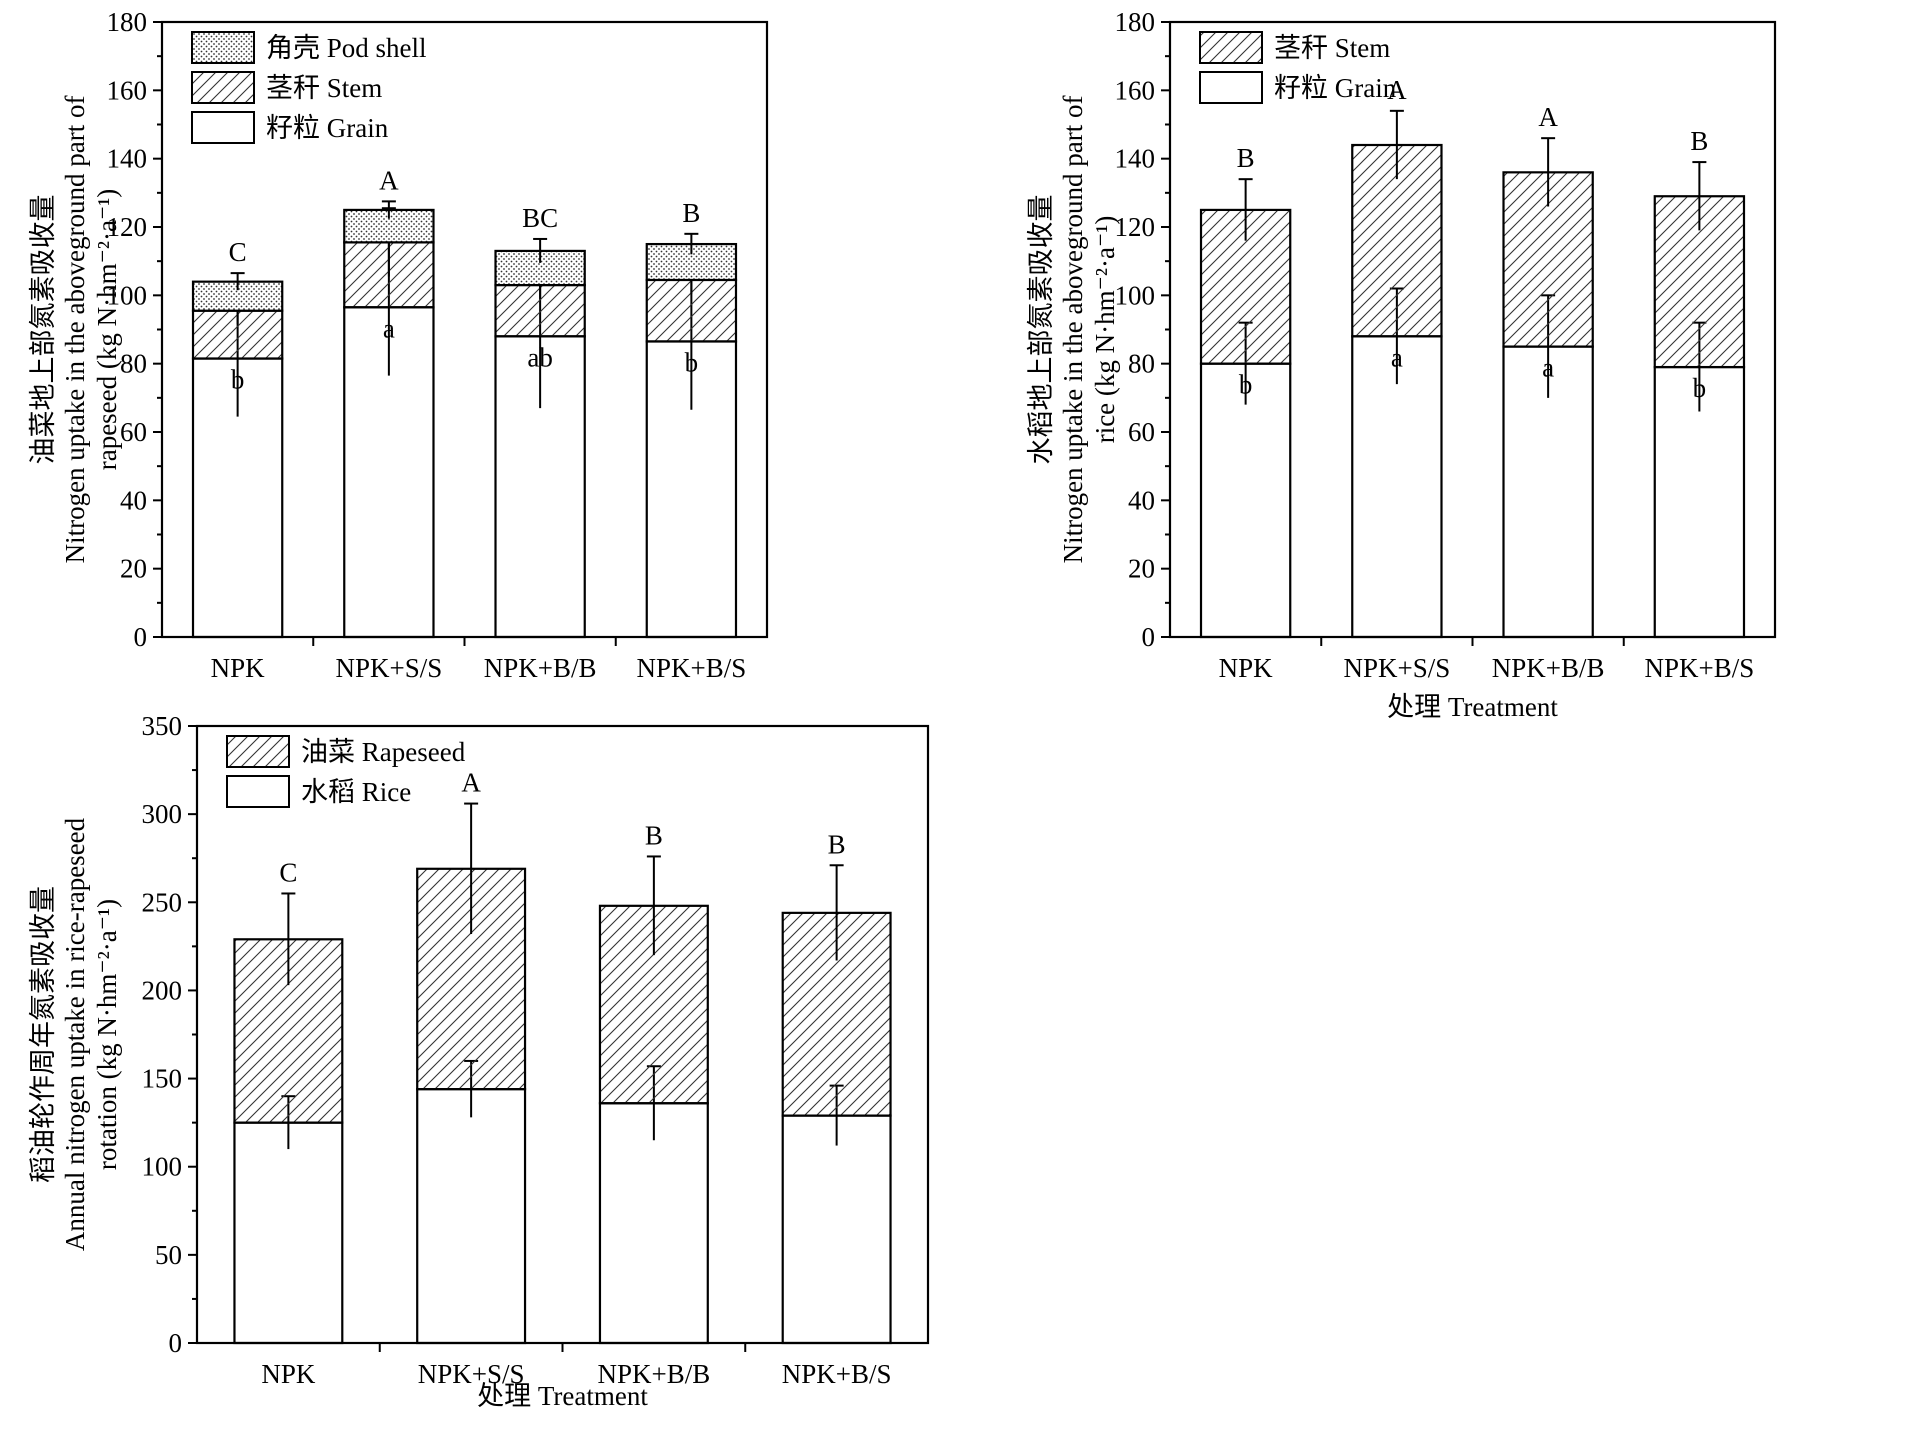 The width and height of the screenshot is (1921, 1441). I want to click on legend-entry: 角壳 Pod shell, so click(346, 48).